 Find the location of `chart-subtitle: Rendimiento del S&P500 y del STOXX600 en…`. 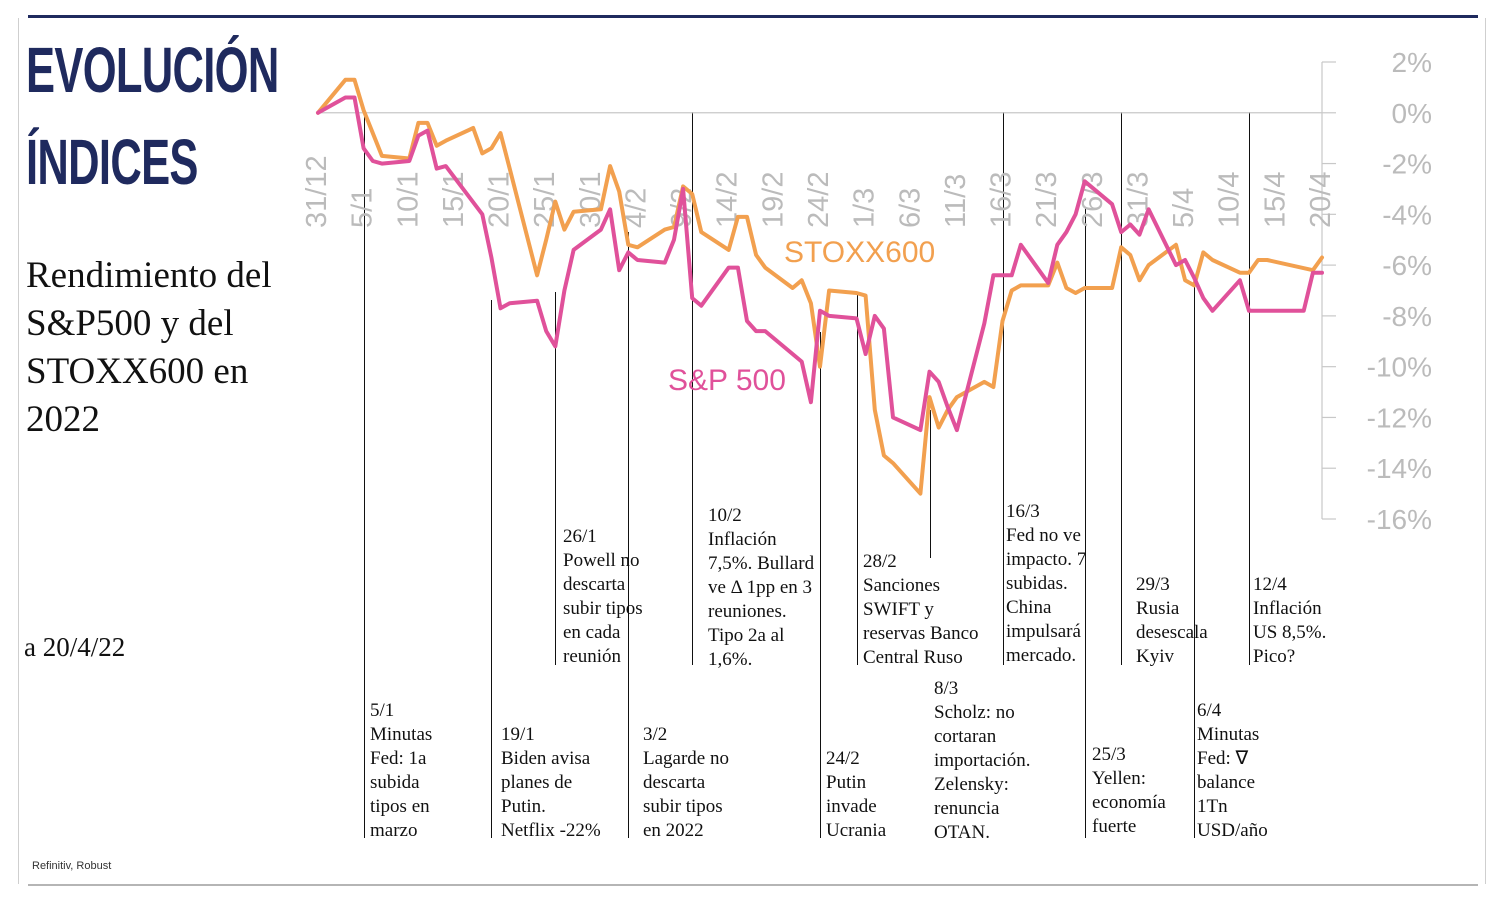

chart-subtitle: Rendimiento del S&P500 y del STOXX600 en… is located at coordinates (149, 347).